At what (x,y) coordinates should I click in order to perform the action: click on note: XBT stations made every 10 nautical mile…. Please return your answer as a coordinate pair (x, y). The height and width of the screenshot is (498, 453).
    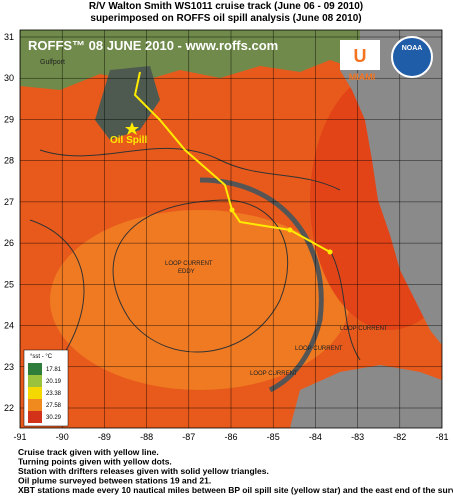
    Looking at the image, I should click on (235, 490).